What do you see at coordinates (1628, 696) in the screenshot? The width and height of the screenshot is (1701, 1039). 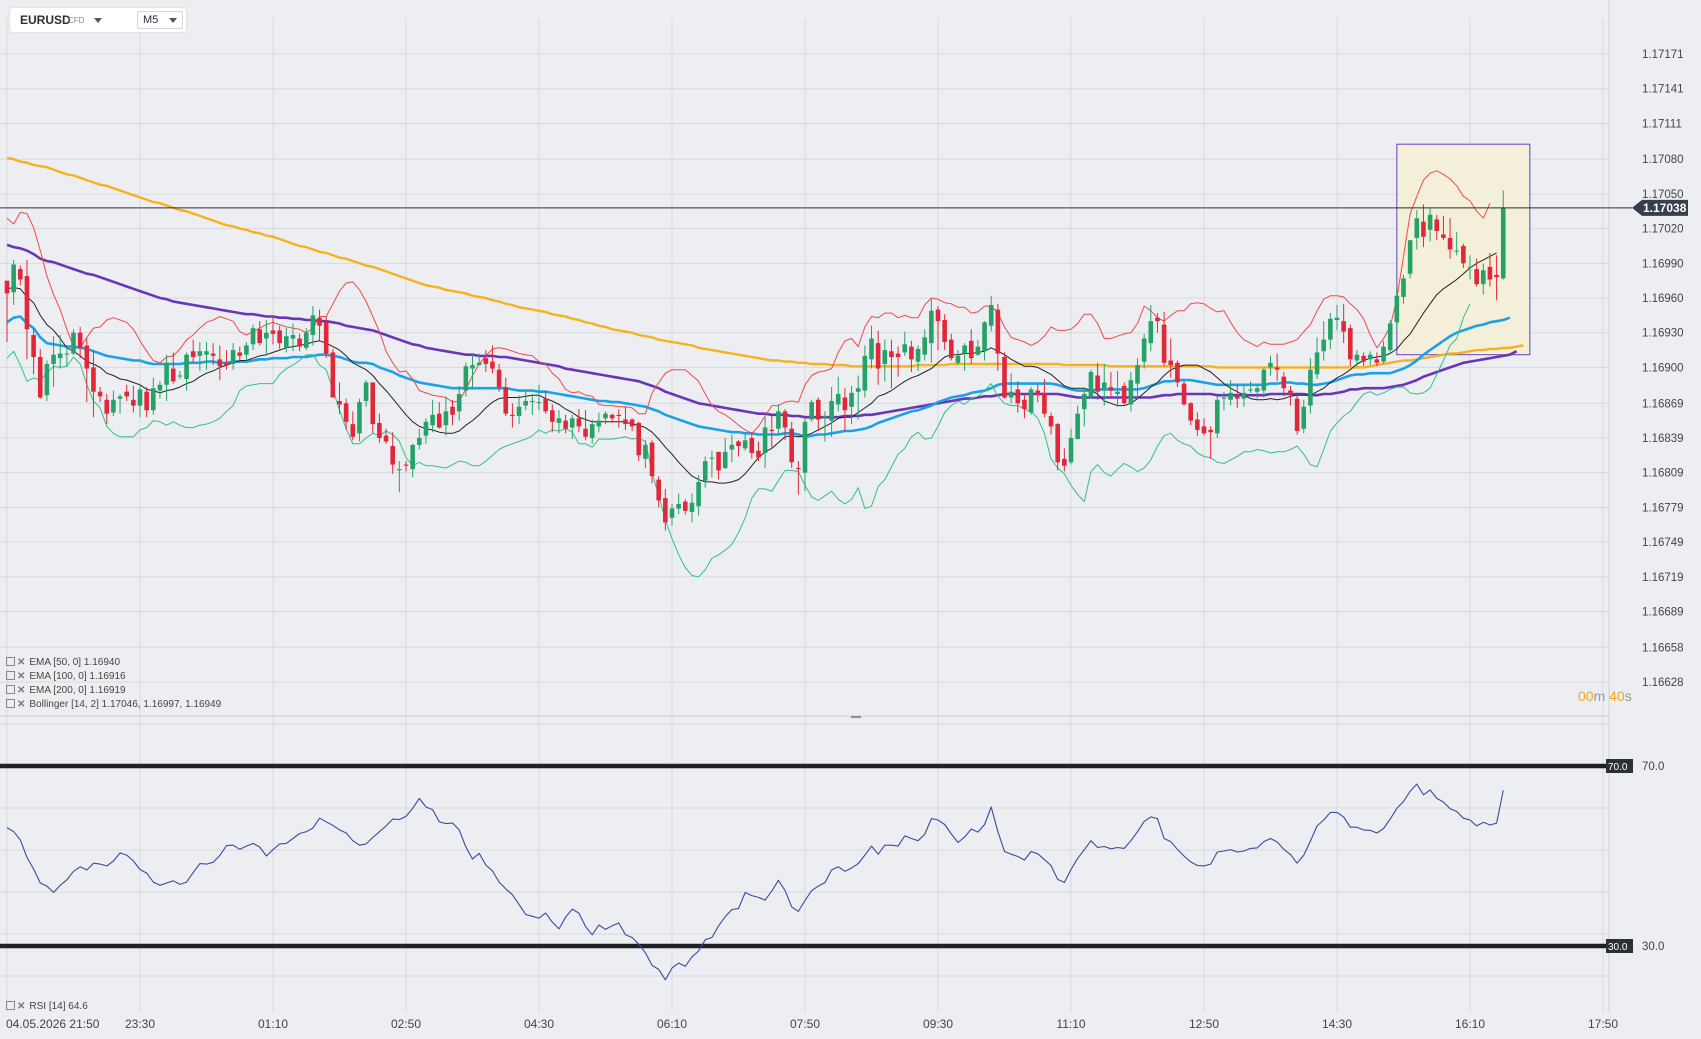 I see `countdown-s-unit: s` at bounding box center [1628, 696].